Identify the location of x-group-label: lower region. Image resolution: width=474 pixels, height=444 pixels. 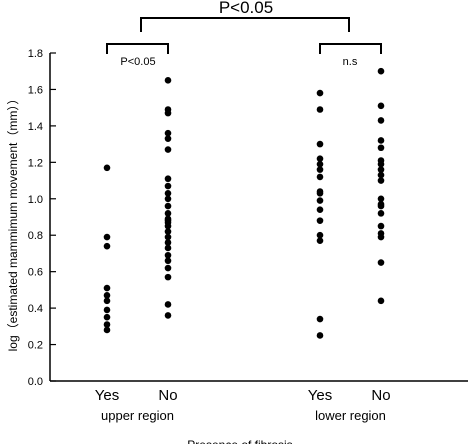
(350, 415).